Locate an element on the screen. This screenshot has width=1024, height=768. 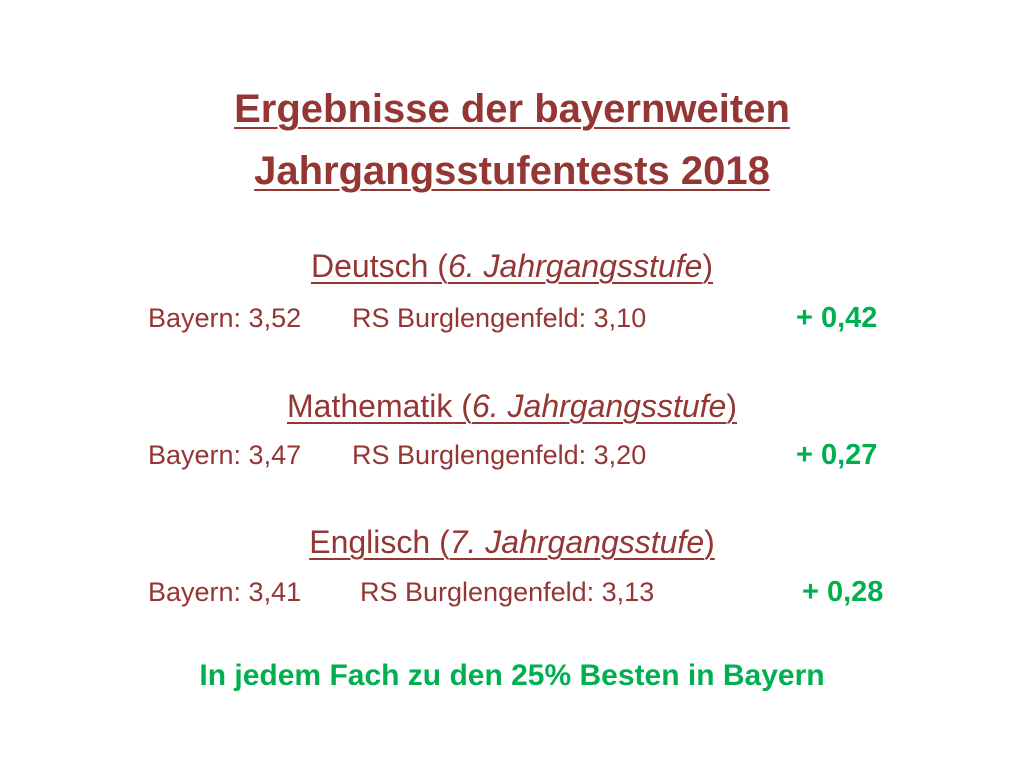
subject-name: Mathematik is located at coordinates (370, 406).